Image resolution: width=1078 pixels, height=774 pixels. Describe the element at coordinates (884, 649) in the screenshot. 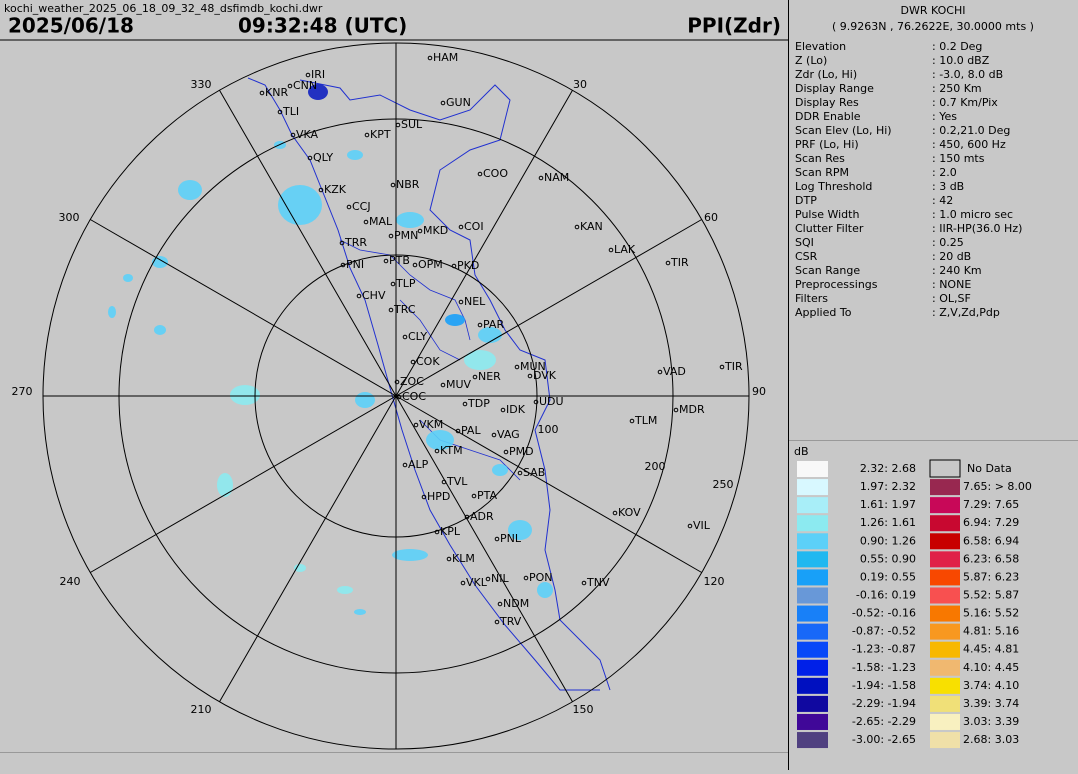

I see `legend-label: -1.23: -0.87` at that location.